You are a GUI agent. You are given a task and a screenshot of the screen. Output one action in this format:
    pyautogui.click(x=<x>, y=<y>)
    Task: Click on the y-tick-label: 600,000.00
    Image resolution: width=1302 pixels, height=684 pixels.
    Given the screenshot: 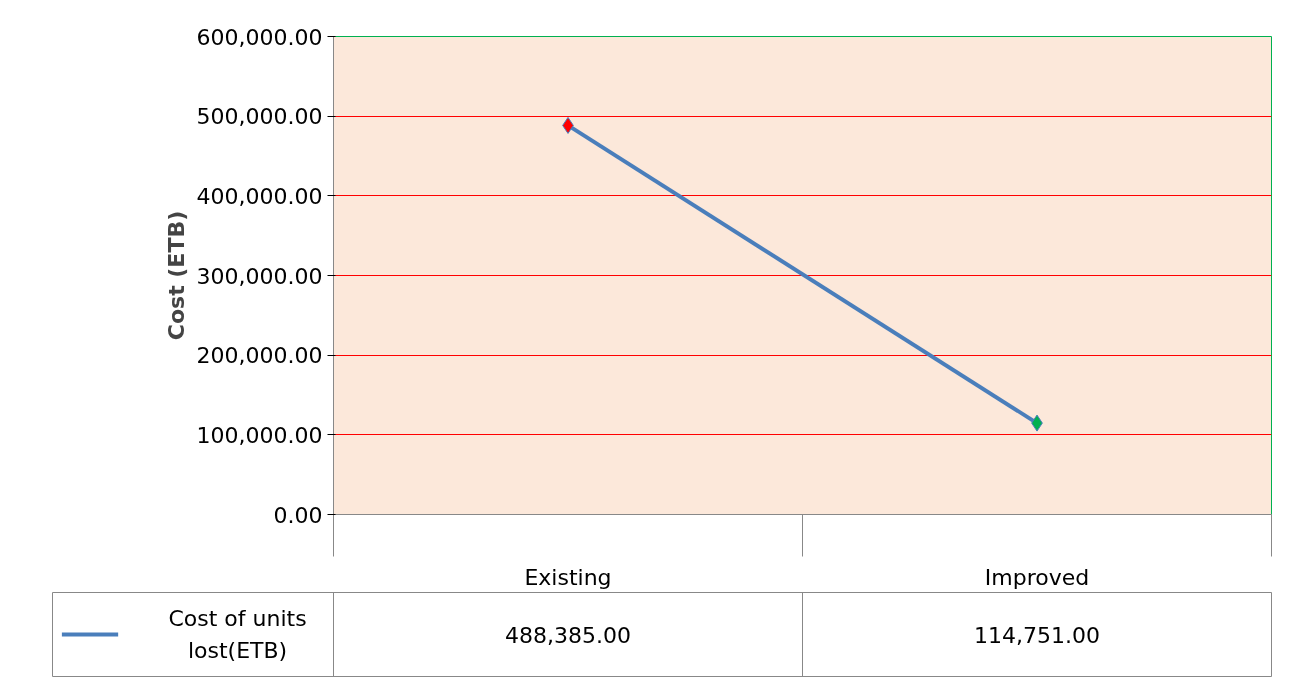 What is the action you would take?
    pyautogui.click(x=259, y=37)
    